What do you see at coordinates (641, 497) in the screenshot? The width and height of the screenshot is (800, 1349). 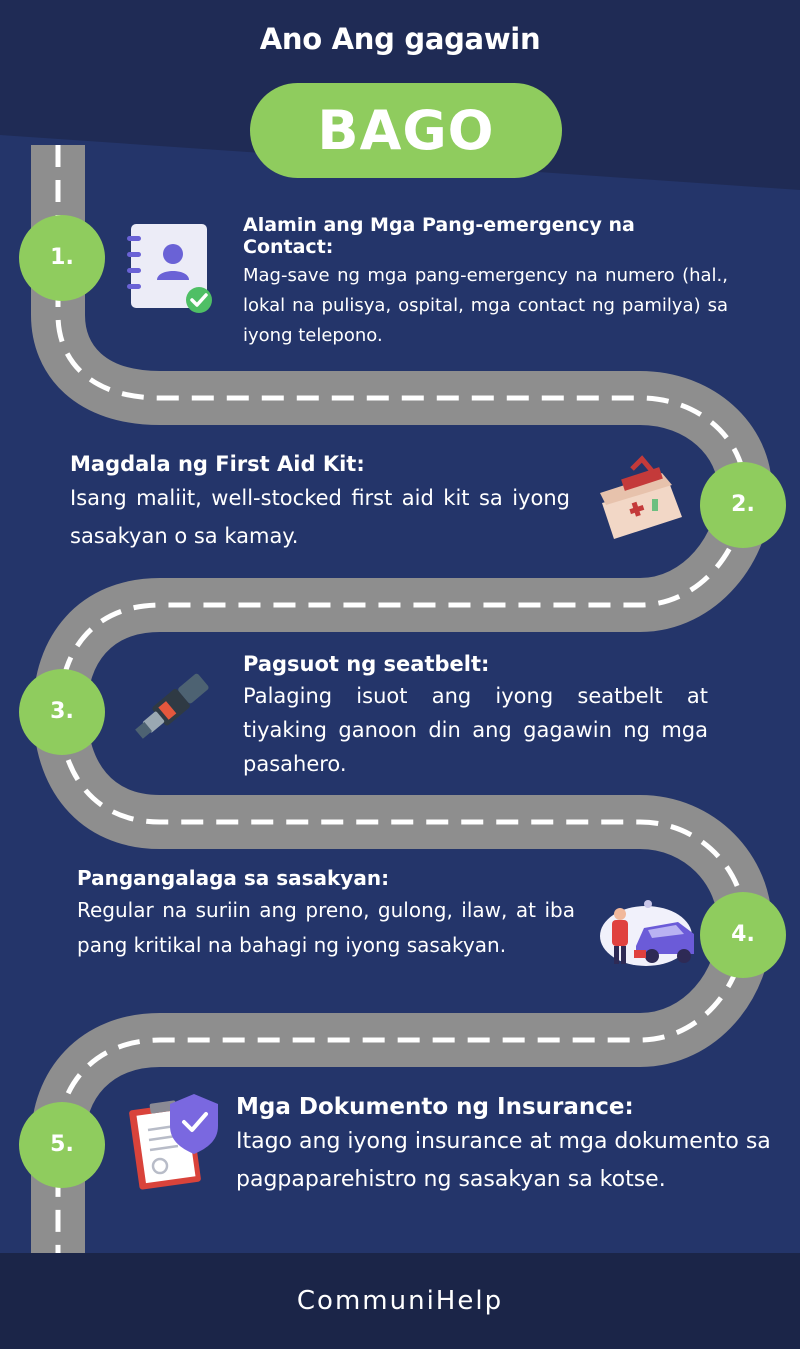 I see `first-aid-kit-icon` at bounding box center [641, 497].